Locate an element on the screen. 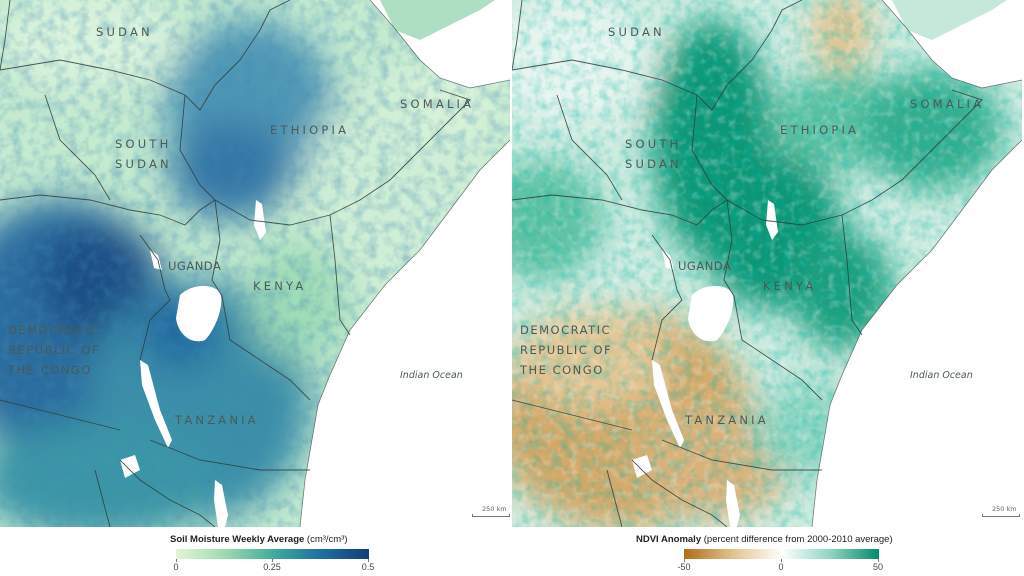 This screenshot has height=576, width=1024. legend-tick-label-1: 0 is located at coordinates (781, 567).